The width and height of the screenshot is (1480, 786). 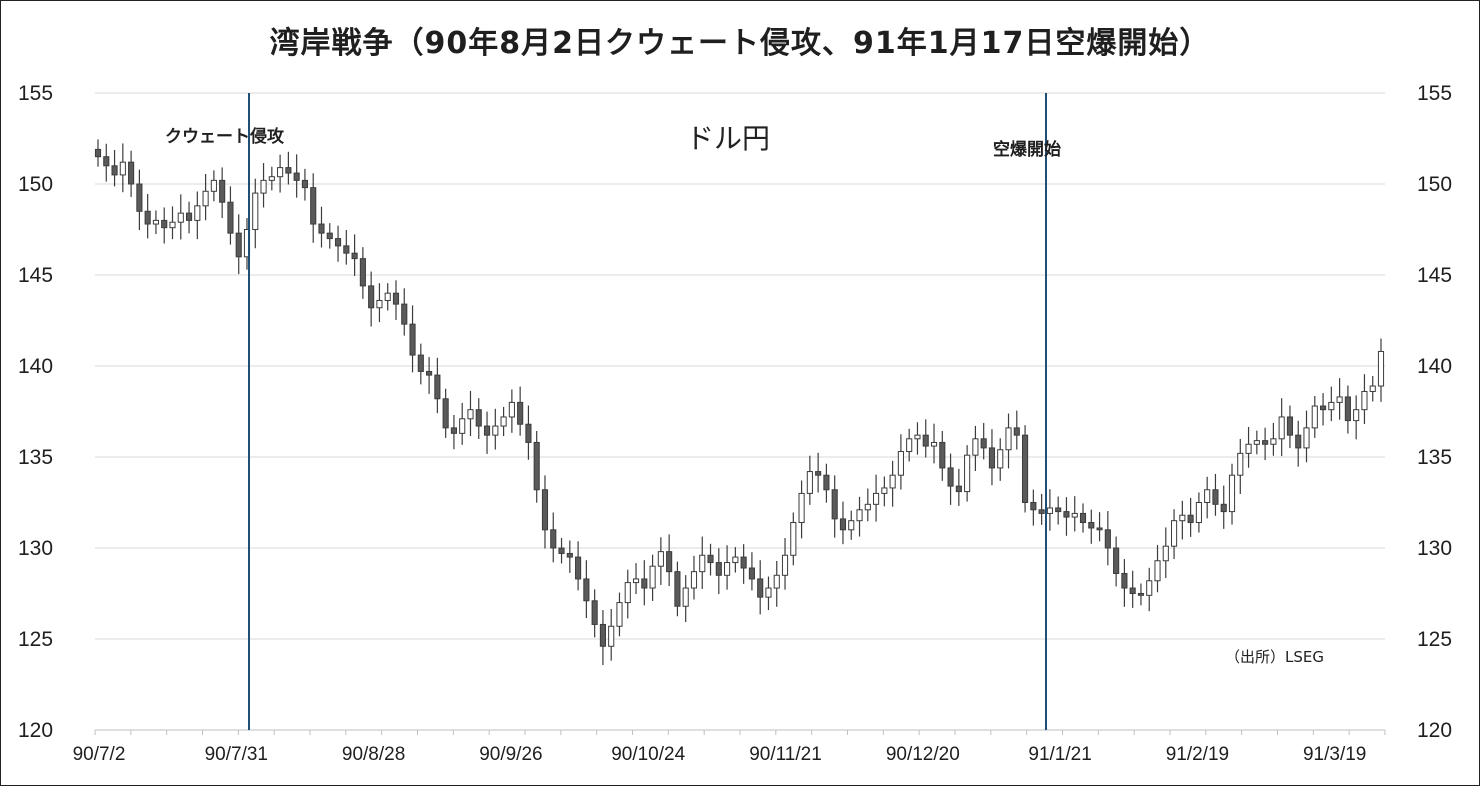 What do you see at coordinates (1434, 639) in the screenshot?
I see `y-tick-label-right: 125` at bounding box center [1434, 639].